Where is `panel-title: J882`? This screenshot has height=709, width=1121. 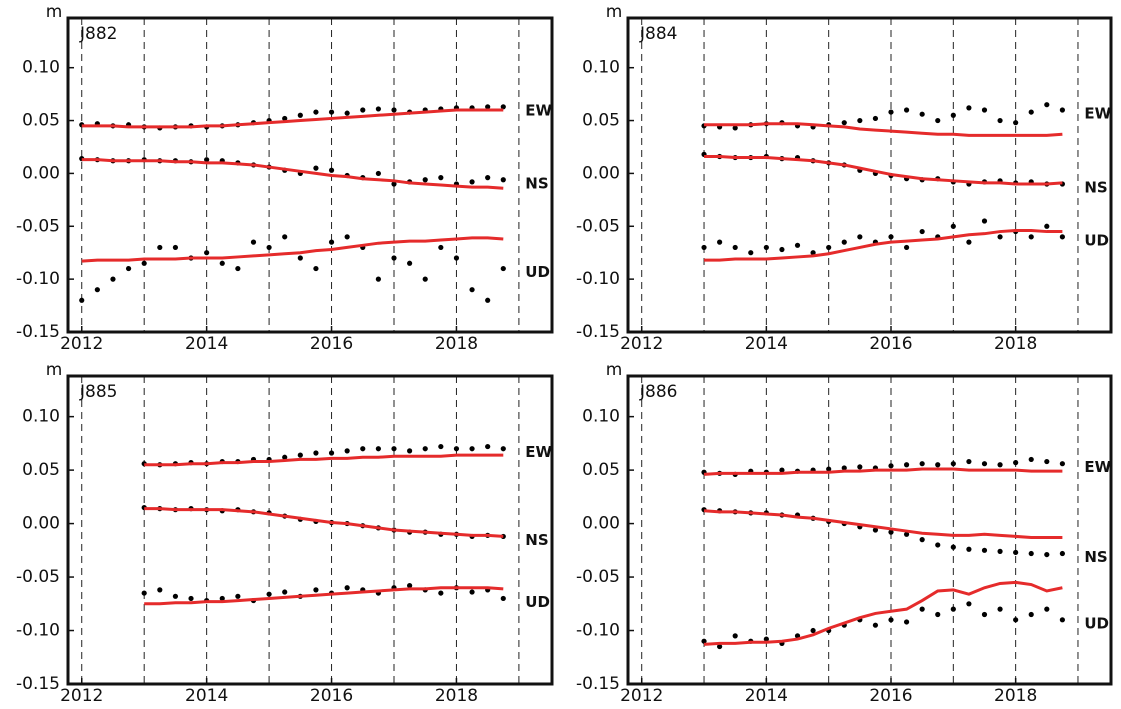
panel-title: J882 is located at coordinates (98, 34).